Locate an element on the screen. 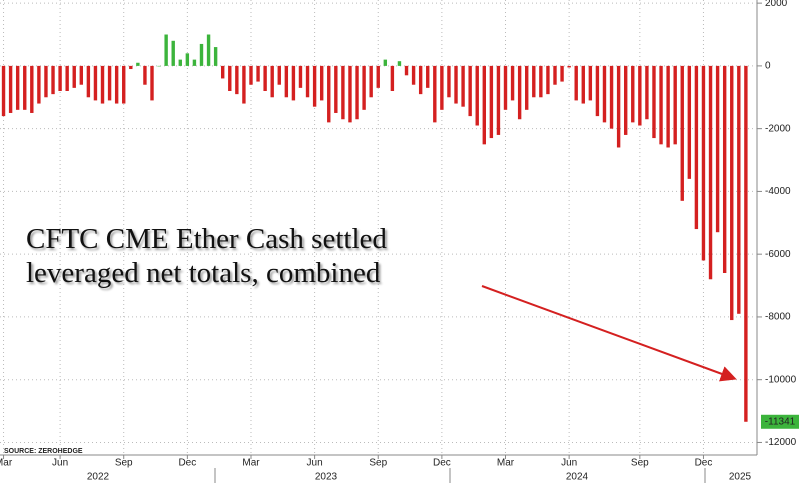 This screenshot has height=483, width=800. arrow is located at coordinates (609, 333).